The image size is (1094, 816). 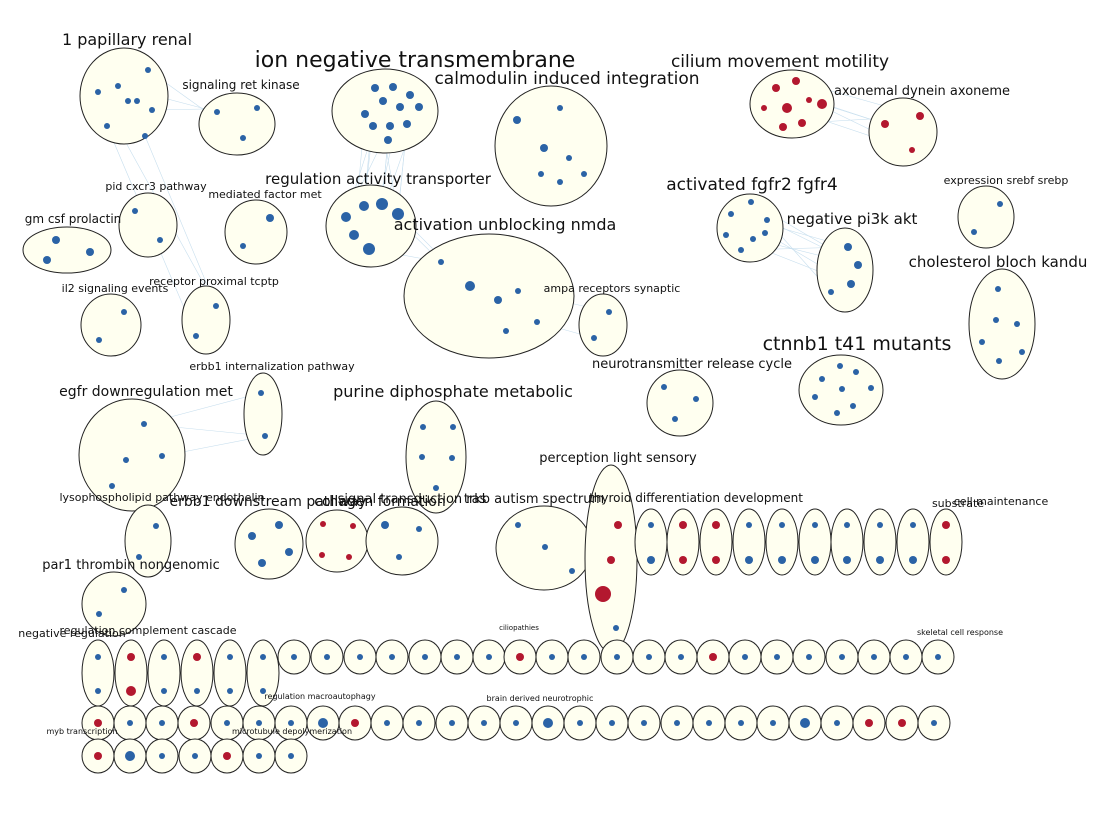 What do you see at coordinates (268, 502) in the screenshot?
I see `cluster-label-erbb1-downstream-pathway: erbb1 downstream pathway` at bounding box center [268, 502].